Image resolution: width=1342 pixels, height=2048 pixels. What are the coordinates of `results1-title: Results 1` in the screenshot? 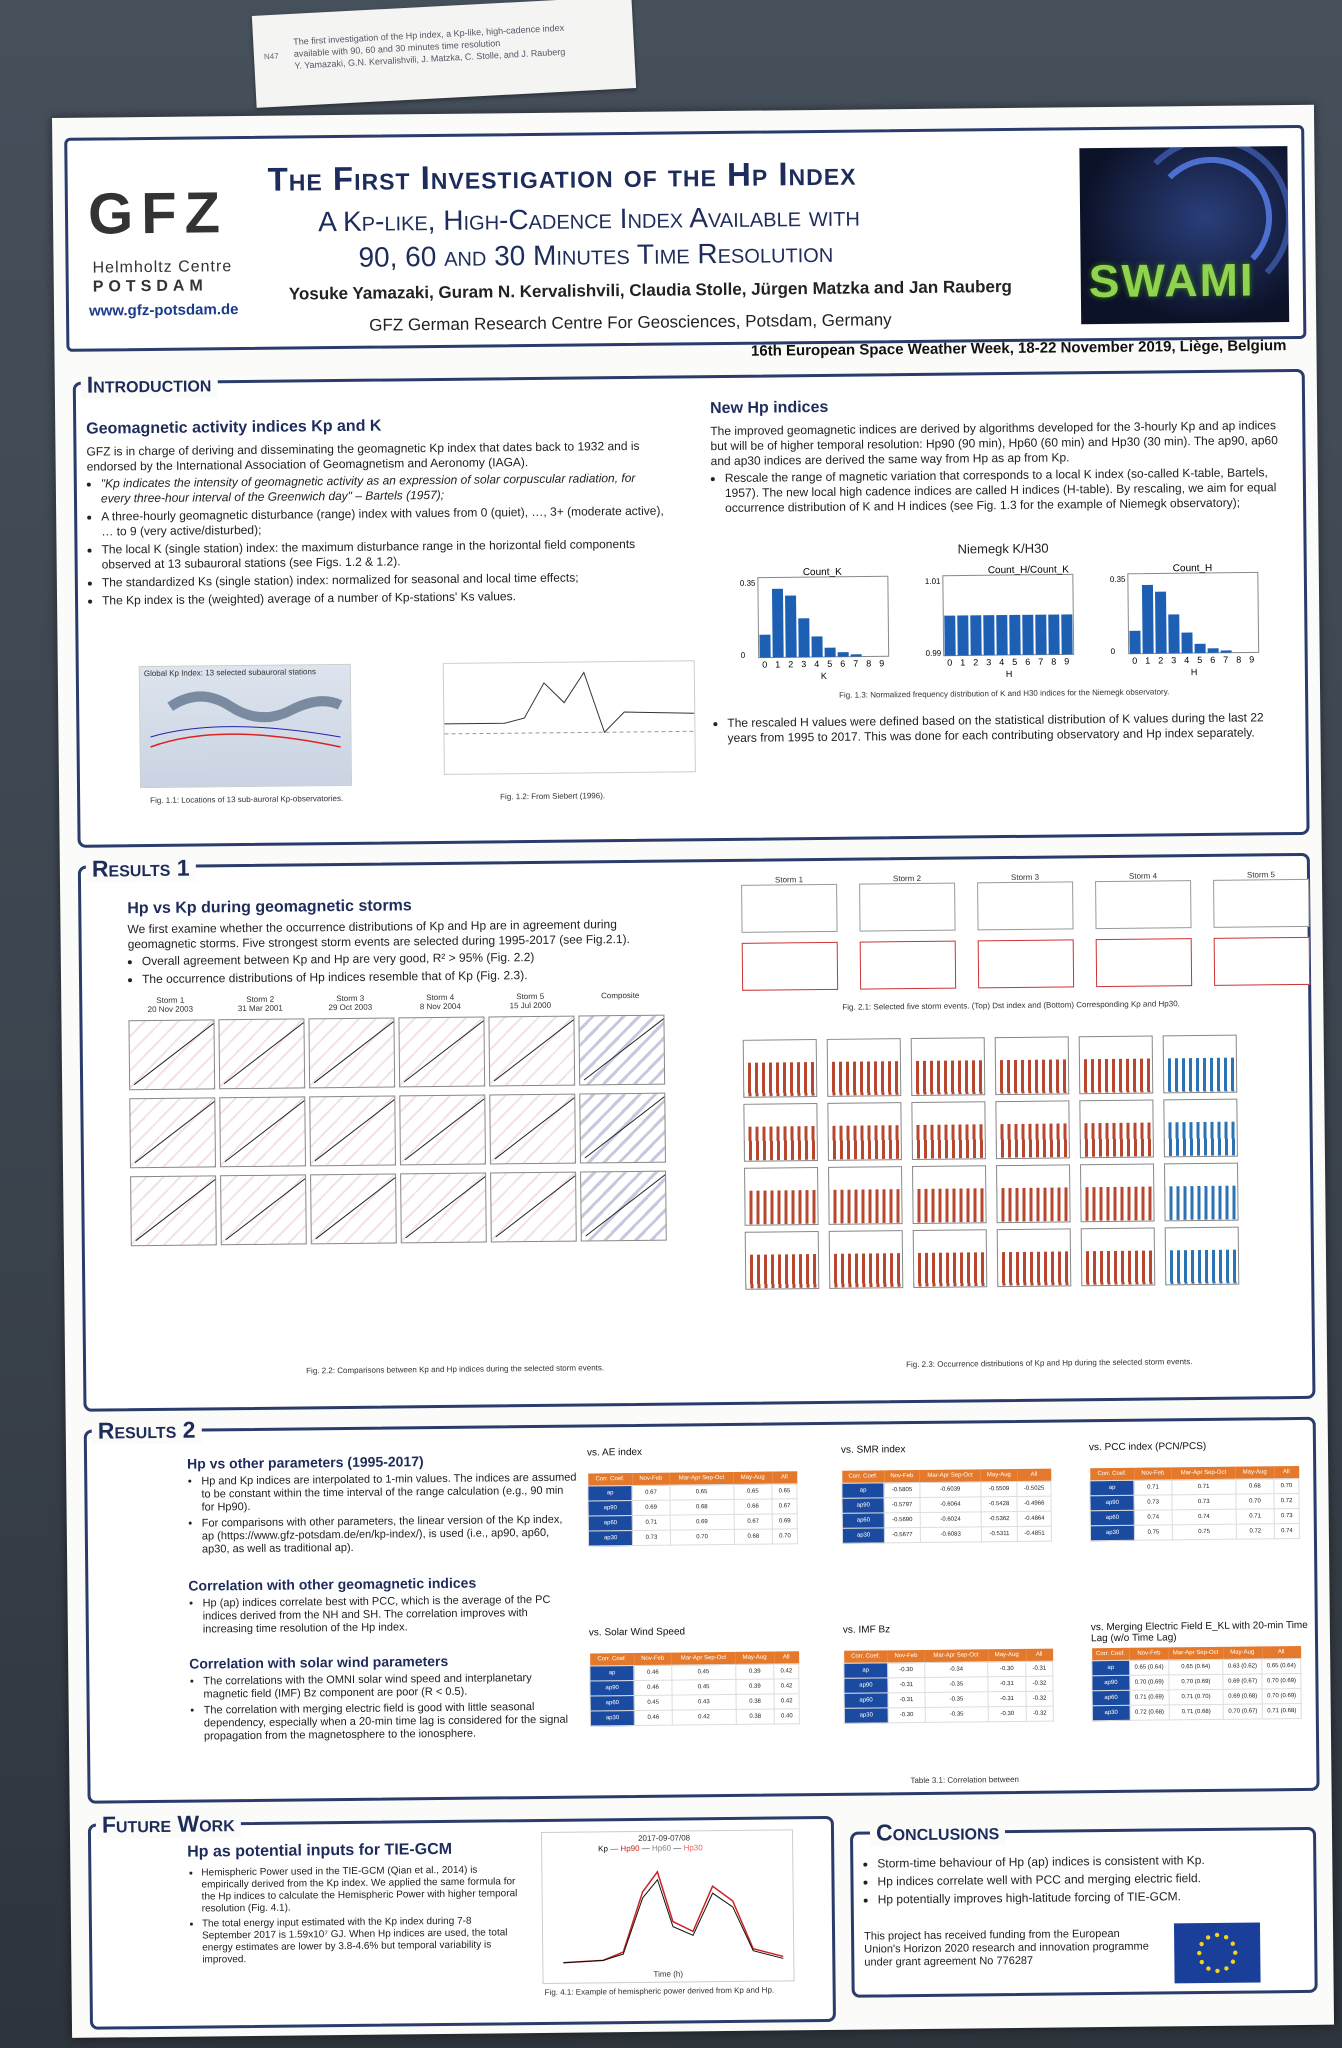 It's located at (140, 868).